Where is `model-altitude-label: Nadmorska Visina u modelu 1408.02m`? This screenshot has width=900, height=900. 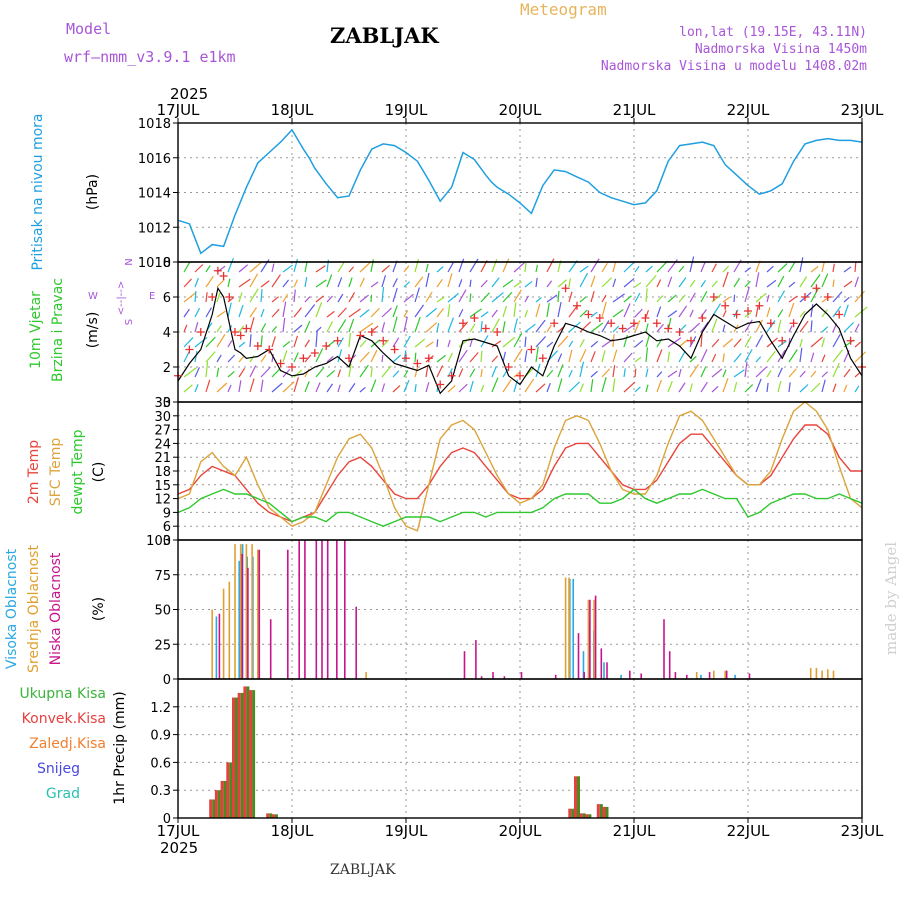 model-altitude-label: Nadmorska Visina u modelu 1408.02m is located at coordinates (733, 66).